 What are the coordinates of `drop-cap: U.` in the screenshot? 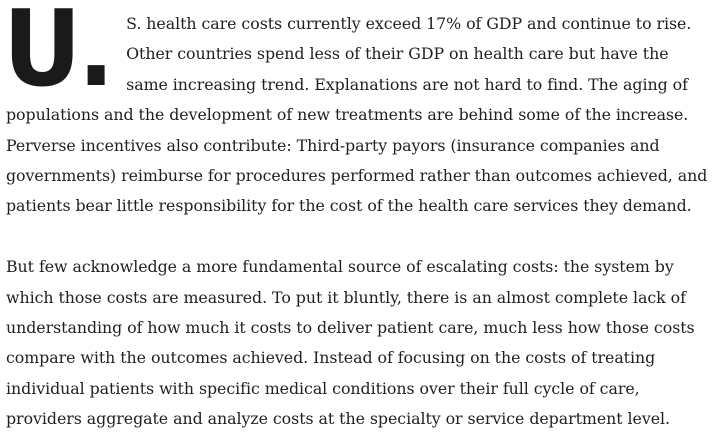 It's located at (61, 55).